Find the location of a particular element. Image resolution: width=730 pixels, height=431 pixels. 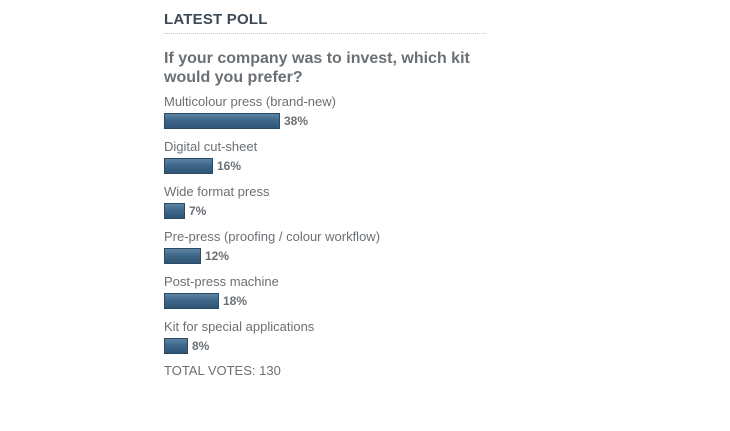

poll-result-percent: 8% is located at coordinates (201, 346).